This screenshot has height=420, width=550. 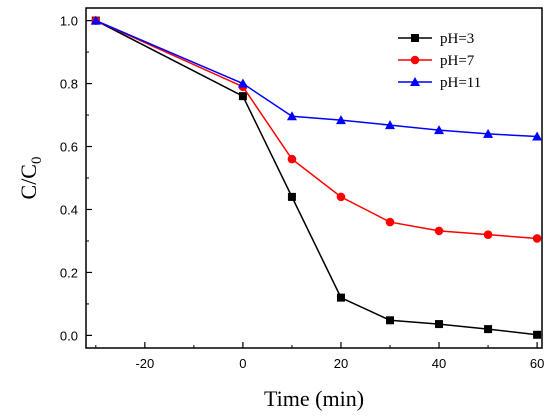 I want to click on x-tick-label: 60, so click(x=537, y=363).